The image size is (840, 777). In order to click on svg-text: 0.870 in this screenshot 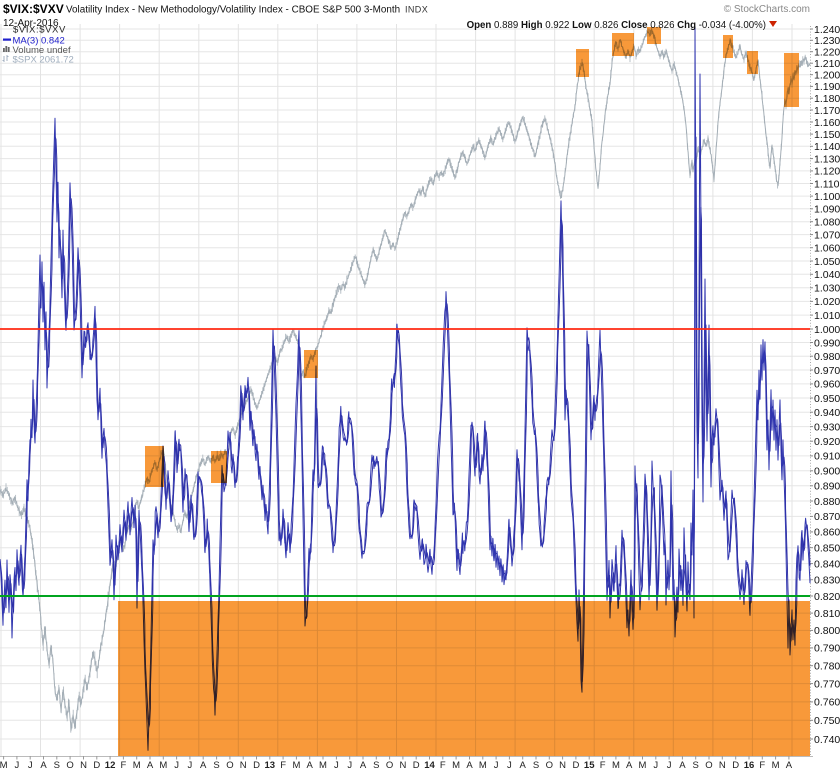, I will do `click(827, 517)`.